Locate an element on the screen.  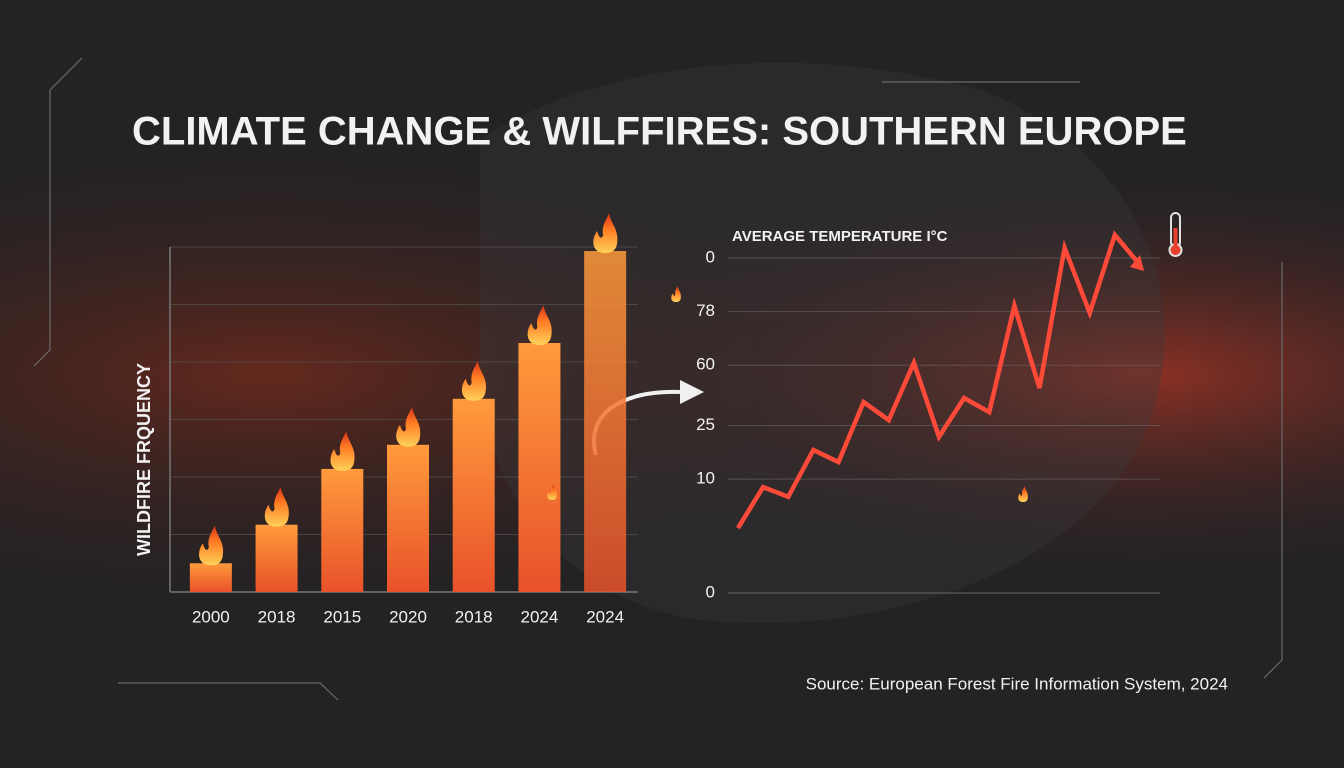
line-arrowhead is located at coordinates (1137, 263).